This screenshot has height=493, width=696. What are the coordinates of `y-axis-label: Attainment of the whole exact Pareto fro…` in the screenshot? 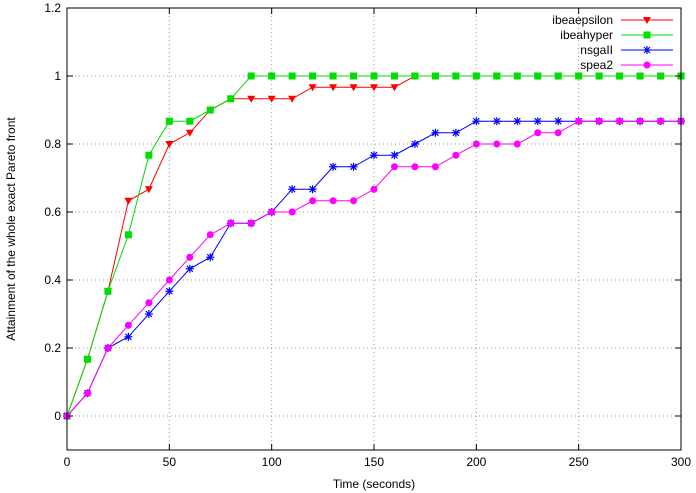 It's located at (11, 229).